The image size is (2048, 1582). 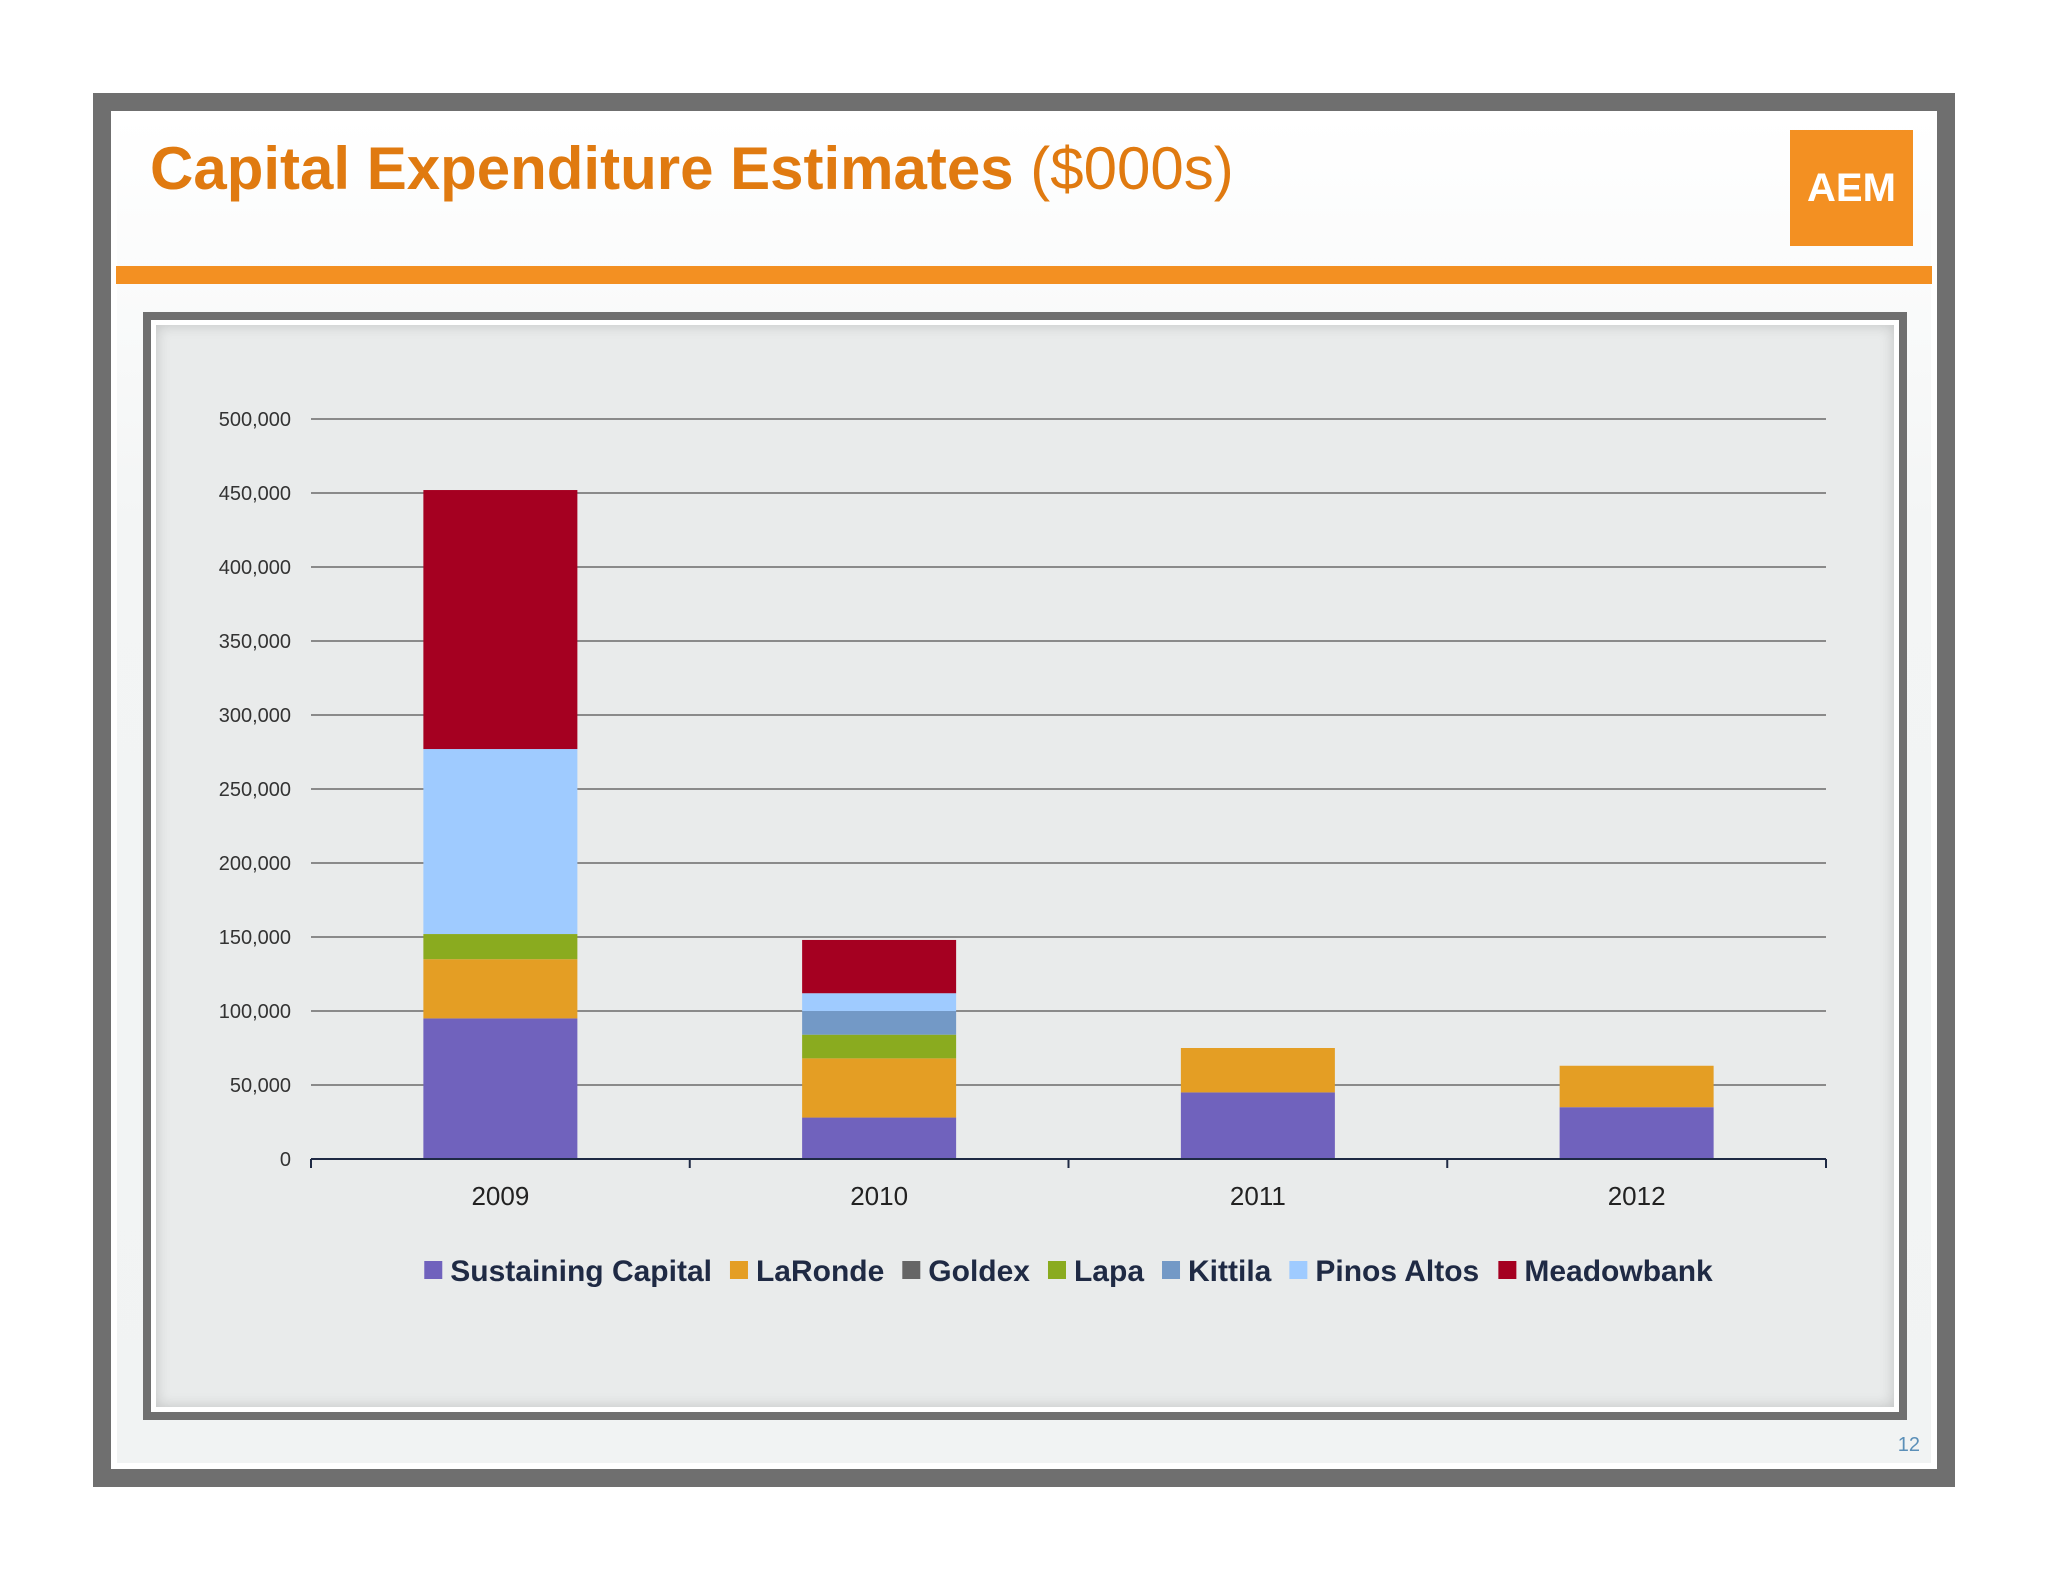 What do you see at coordinates (500, 1196) in the screenshot?
I see `x-tick-label: 2009` at bounding box center [500, 1196].